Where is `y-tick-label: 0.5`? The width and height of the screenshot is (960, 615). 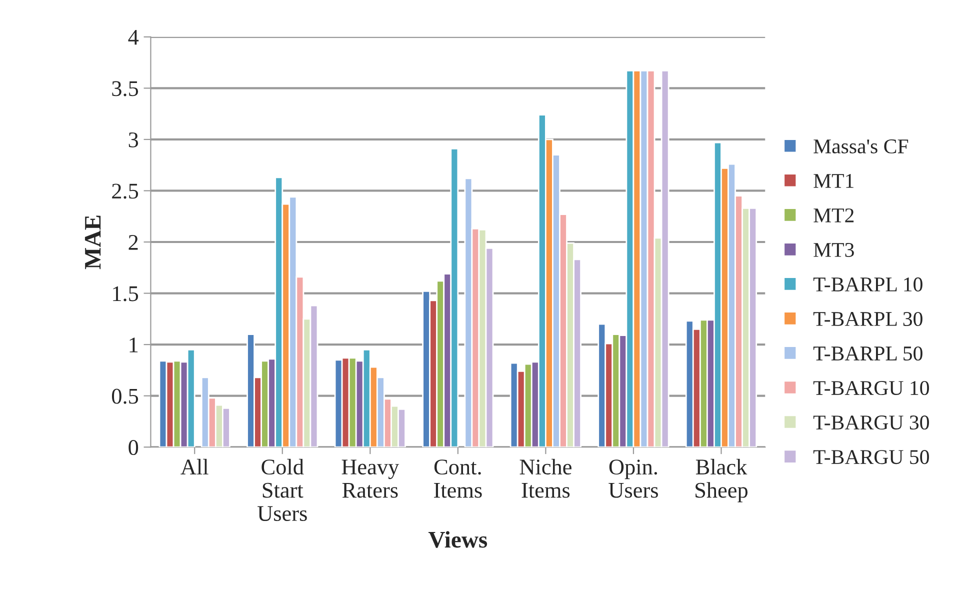
y-tick-label: 0.5 is located at coordinates (125, 396).